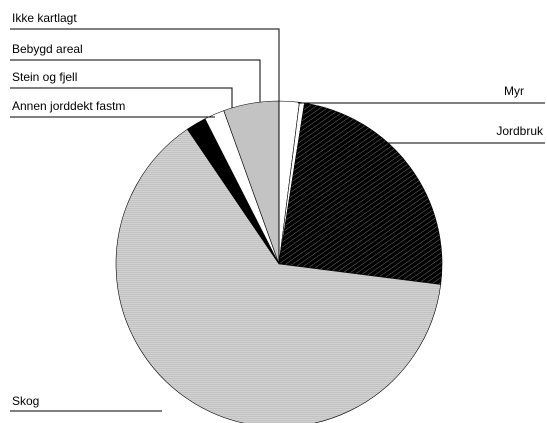 The image size is (547, 423). Describe the element at coordinates (44, 18) in the screenshot. I see `label-ikke-kartlagt: Ikke kartlagt` at that location.